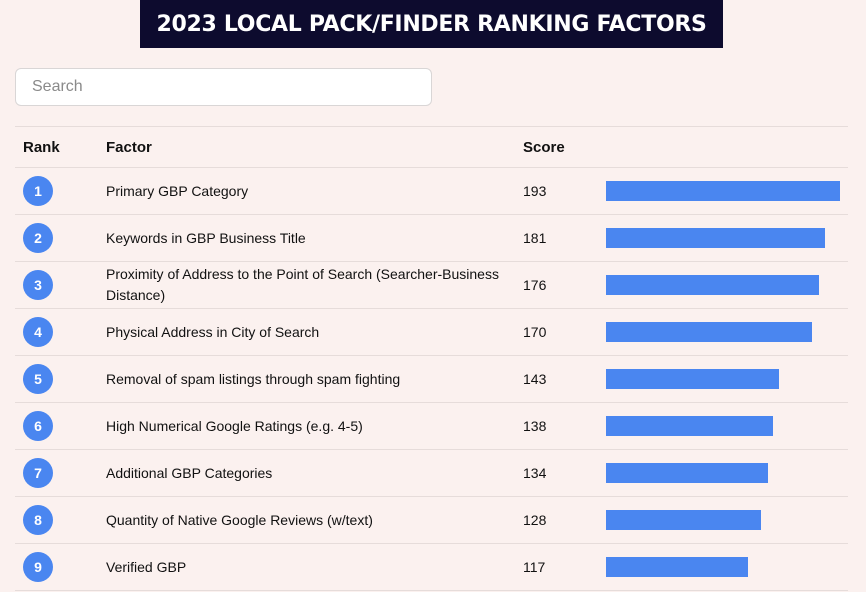 The image size is (866, 592). Describe the element at coordinates (223, 87) in the screenshot. I see `search-input` at that location.